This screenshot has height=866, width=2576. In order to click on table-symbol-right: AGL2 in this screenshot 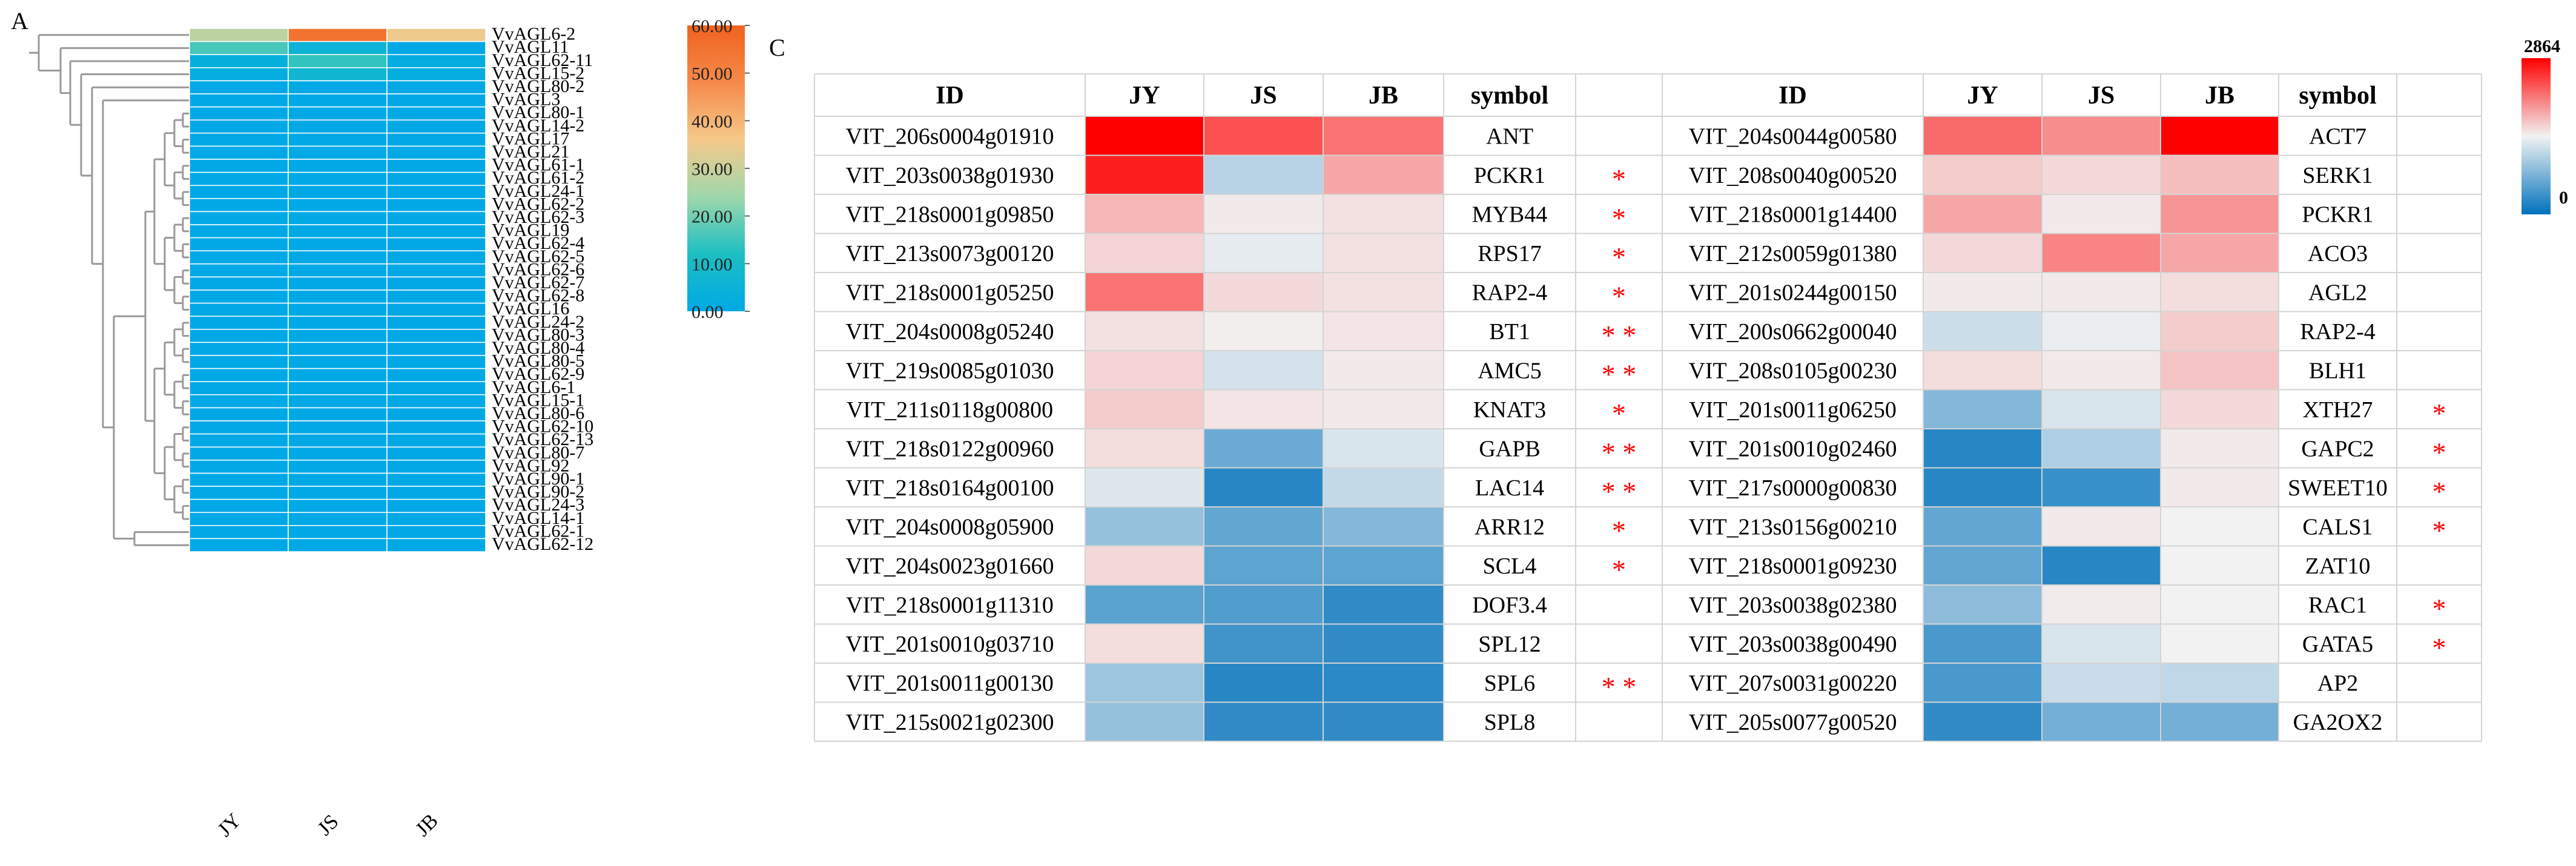, I will do `click(2337, 292)`.